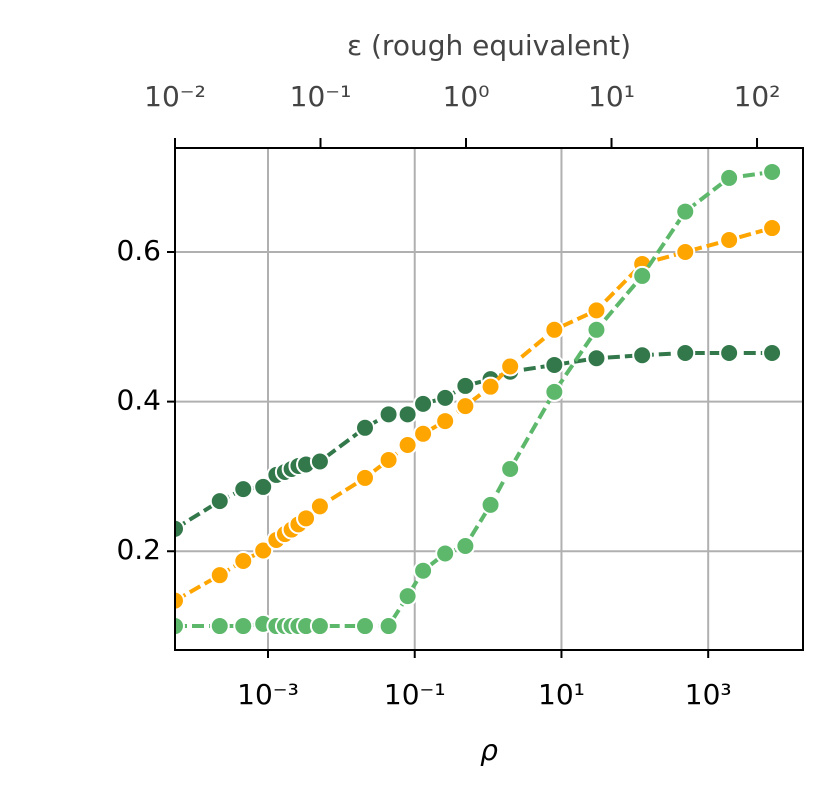 Image resolution: width=832 pixels, height=805 pixels. I want to click on x-tick-label: 10¹, so click(561, 694).